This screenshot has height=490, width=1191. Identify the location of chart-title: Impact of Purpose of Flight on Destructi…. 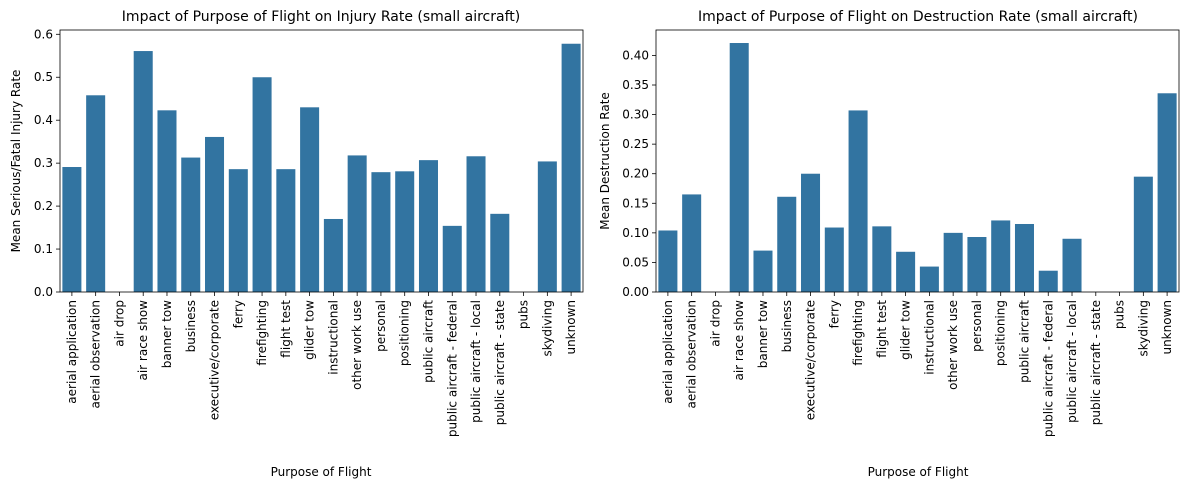
(918, 17).